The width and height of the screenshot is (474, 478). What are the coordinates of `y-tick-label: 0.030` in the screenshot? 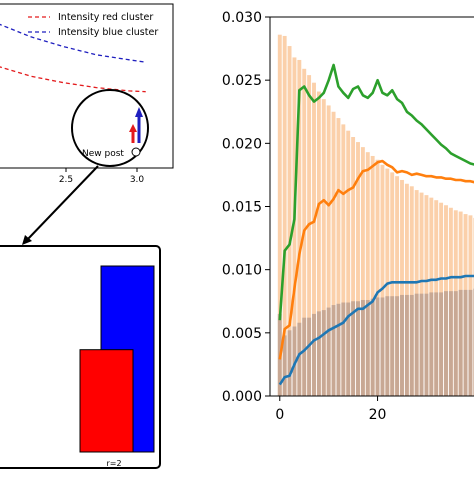 It's located at (242, 18).